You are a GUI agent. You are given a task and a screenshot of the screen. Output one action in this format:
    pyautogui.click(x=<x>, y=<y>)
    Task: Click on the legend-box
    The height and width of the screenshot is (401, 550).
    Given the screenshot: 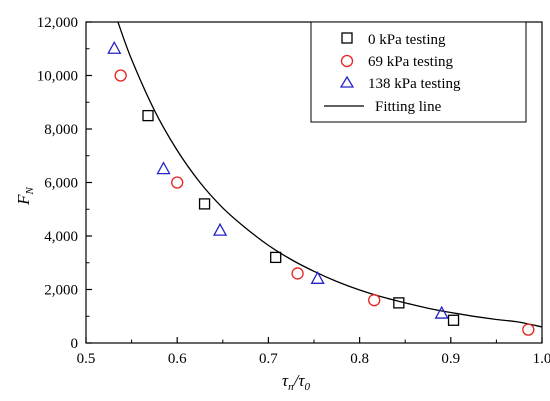 What is the action you would take?
    pyautogui.click(x=418, y=72)
    